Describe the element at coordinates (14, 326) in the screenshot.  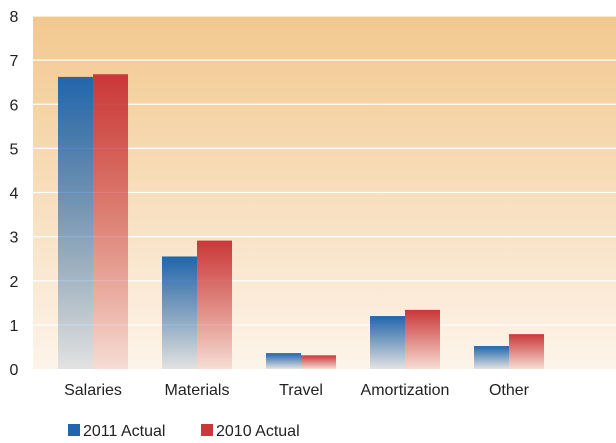
I see `y-tick-label: 1` at that location.